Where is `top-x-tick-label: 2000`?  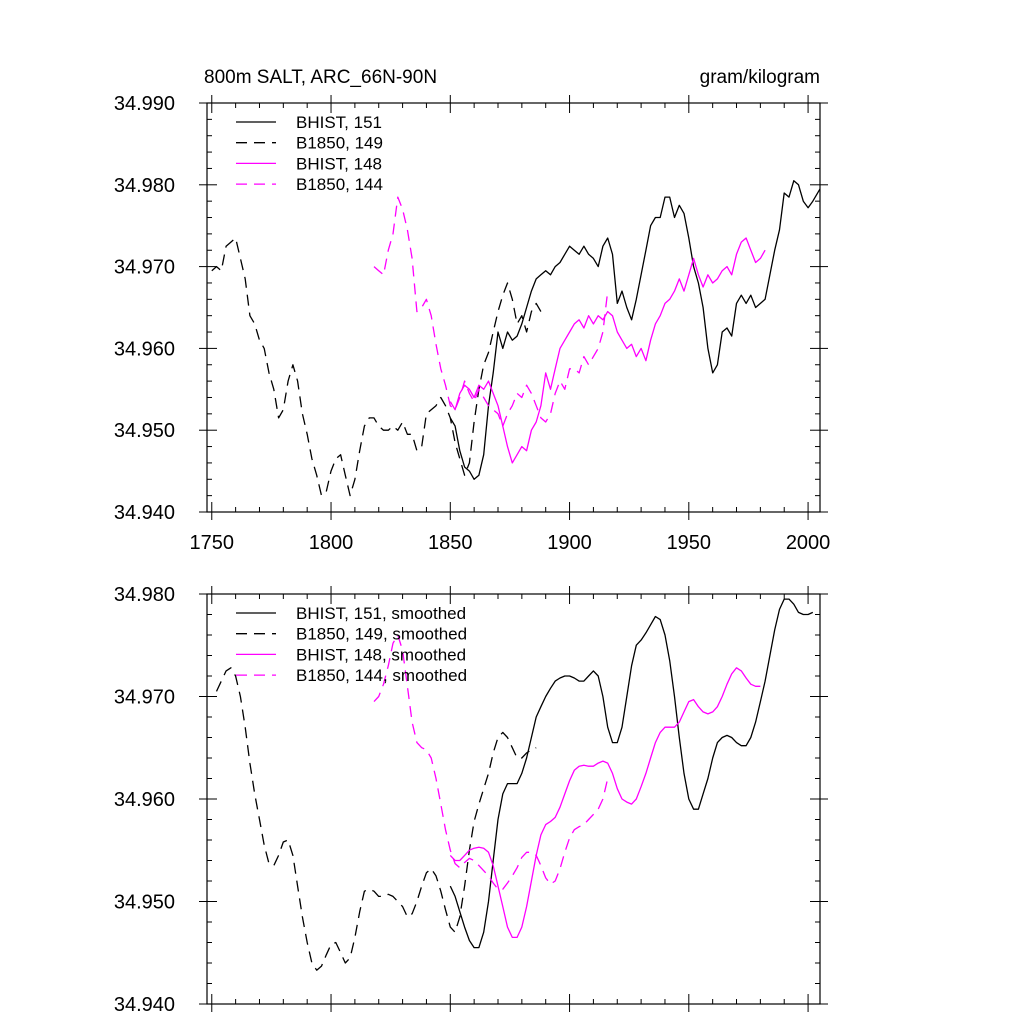
top-x-tick-label: 2000 is located at coordinates (808, 543).